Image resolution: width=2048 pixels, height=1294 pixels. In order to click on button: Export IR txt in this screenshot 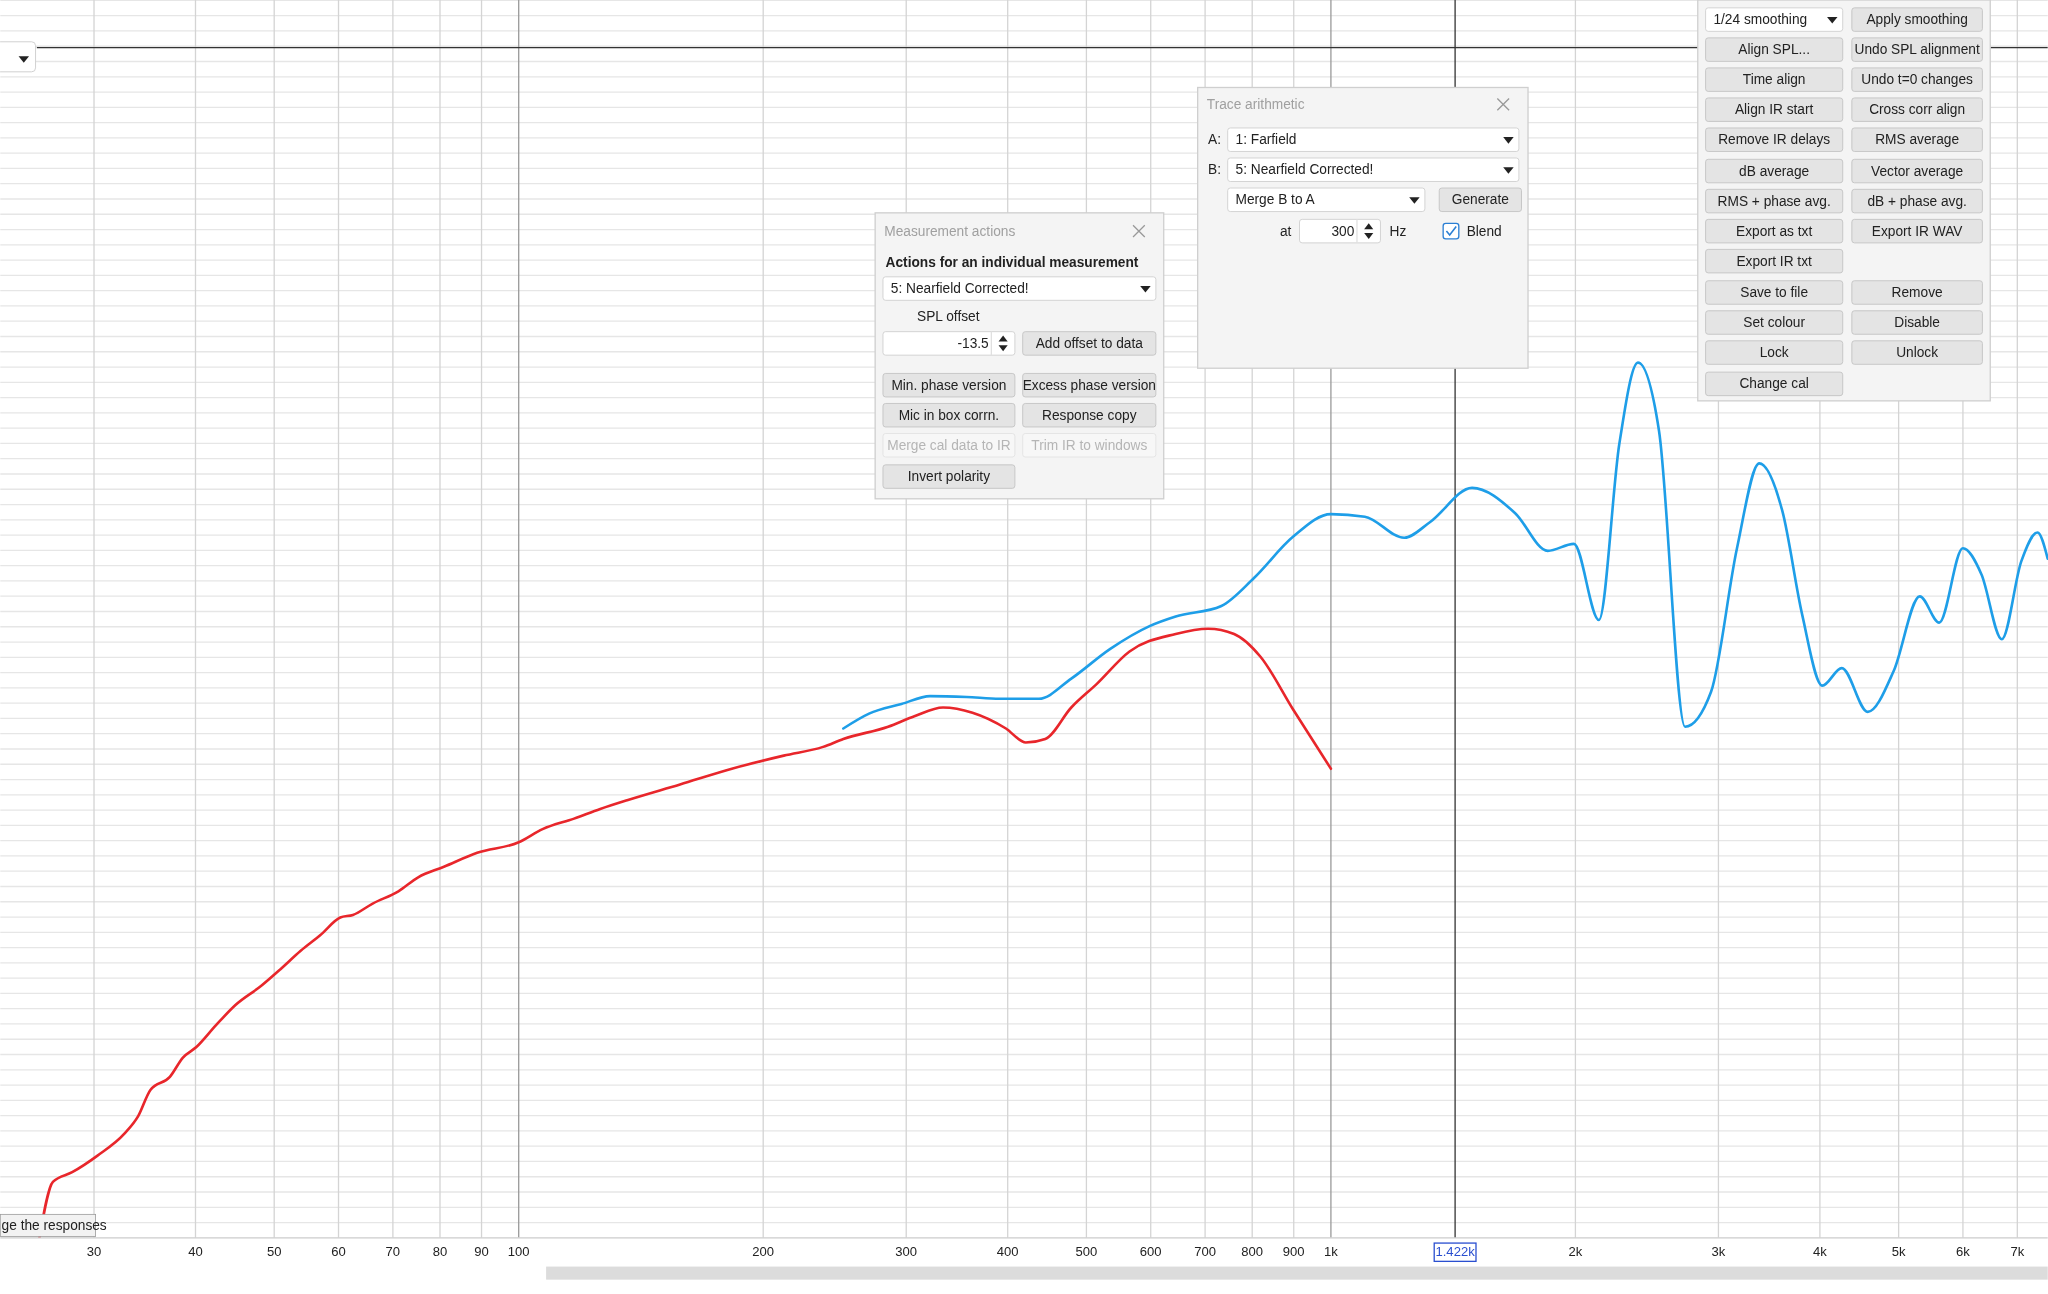, I will do `click(1774, 261)`.